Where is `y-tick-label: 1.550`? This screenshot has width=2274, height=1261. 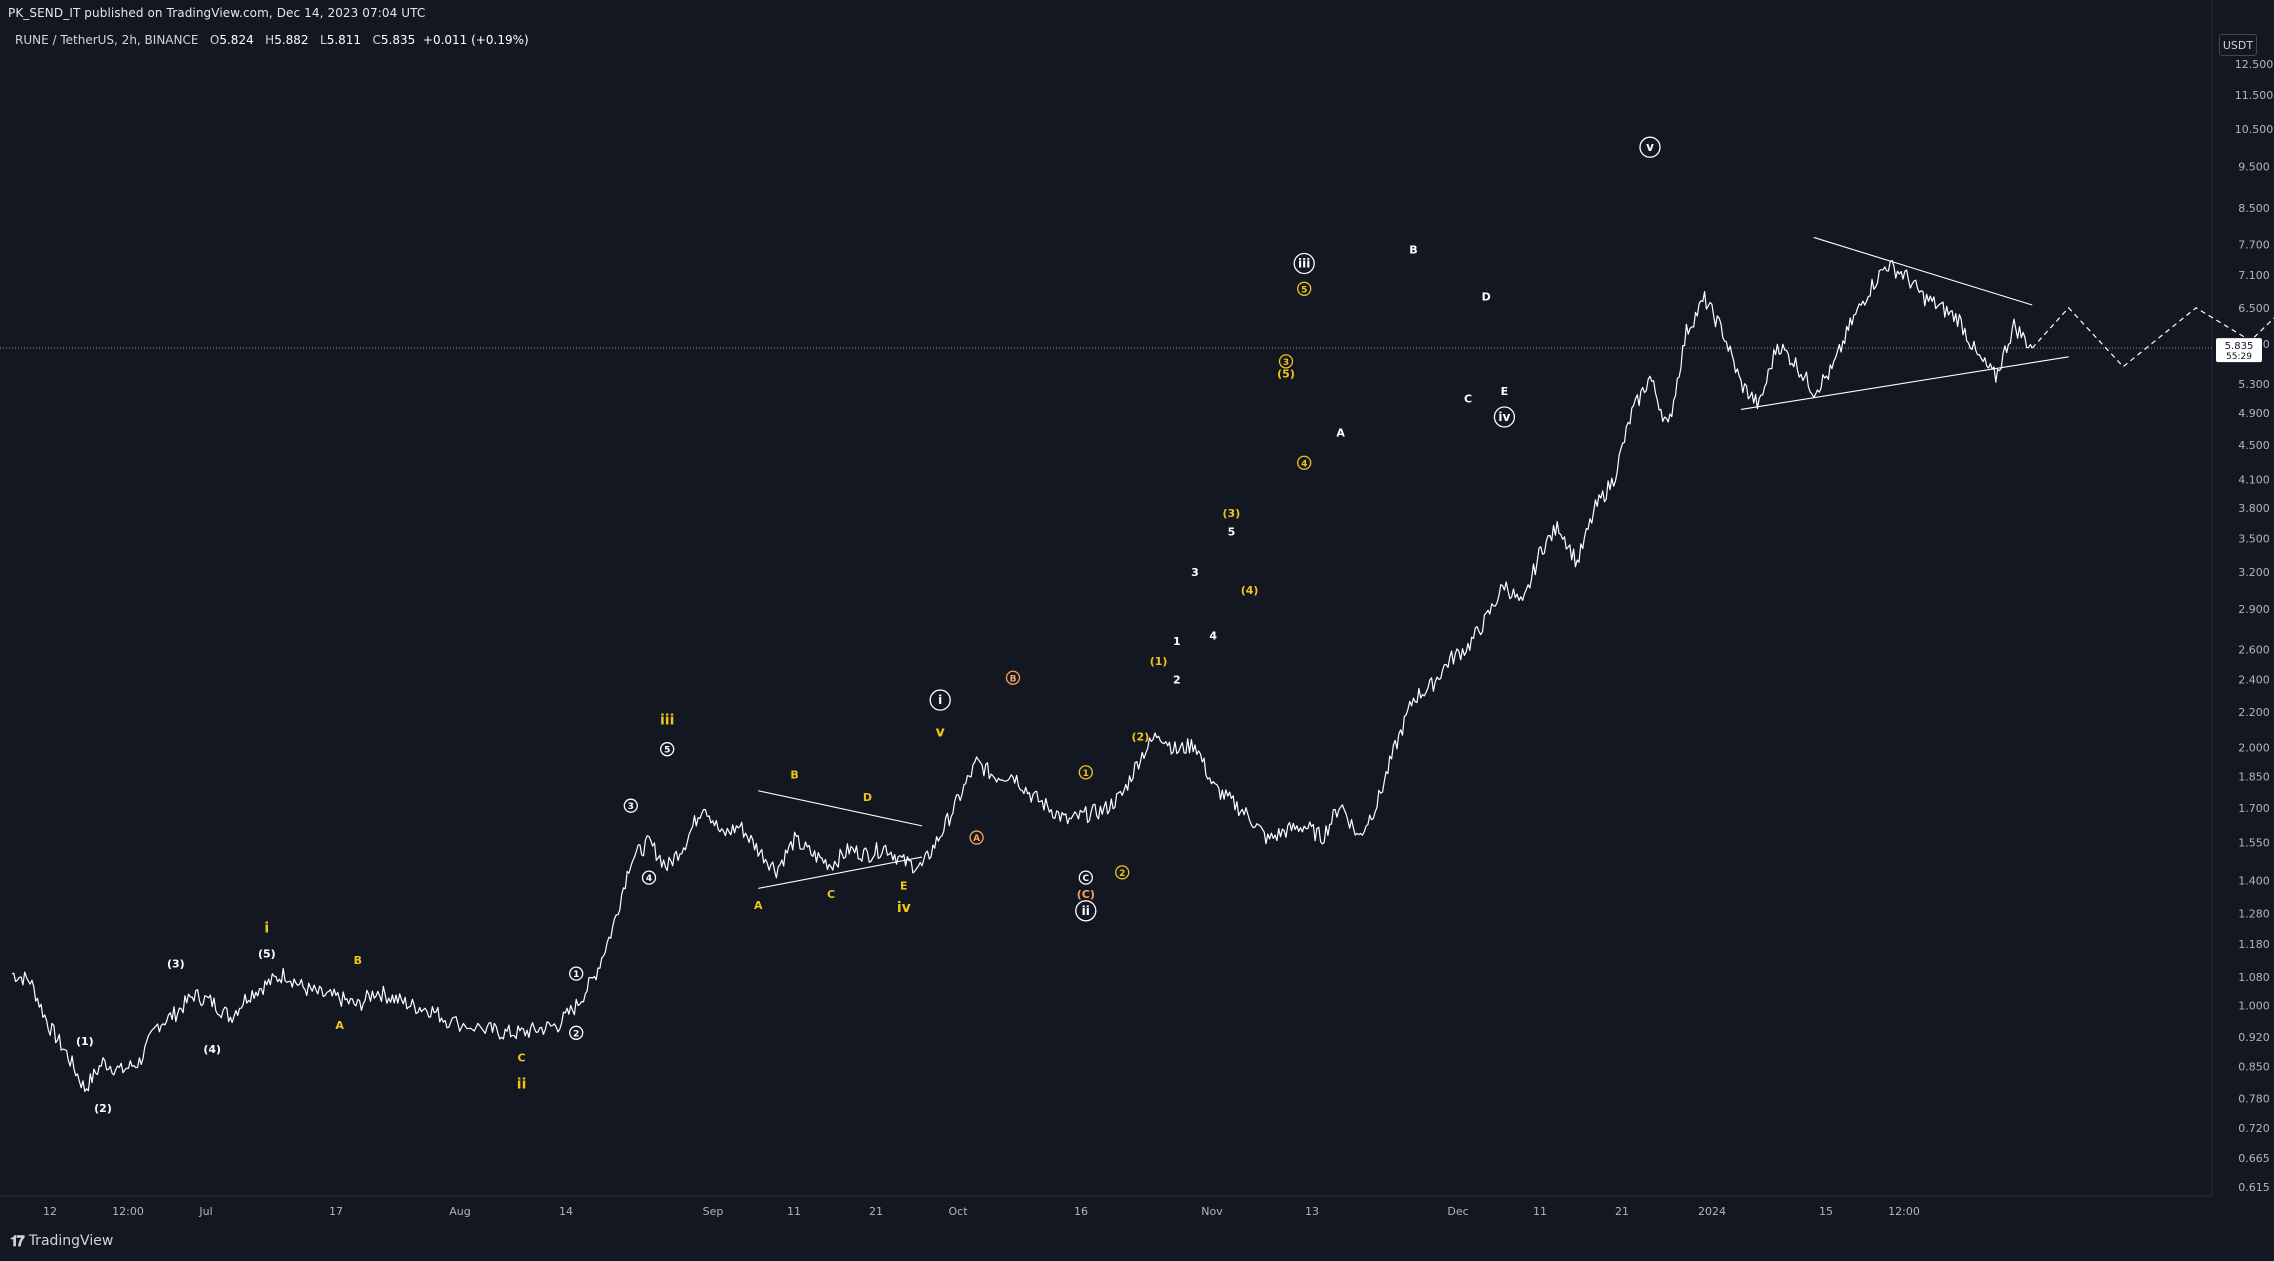 y-tick-label: 1.550 is located at coordinates (2254, 842).